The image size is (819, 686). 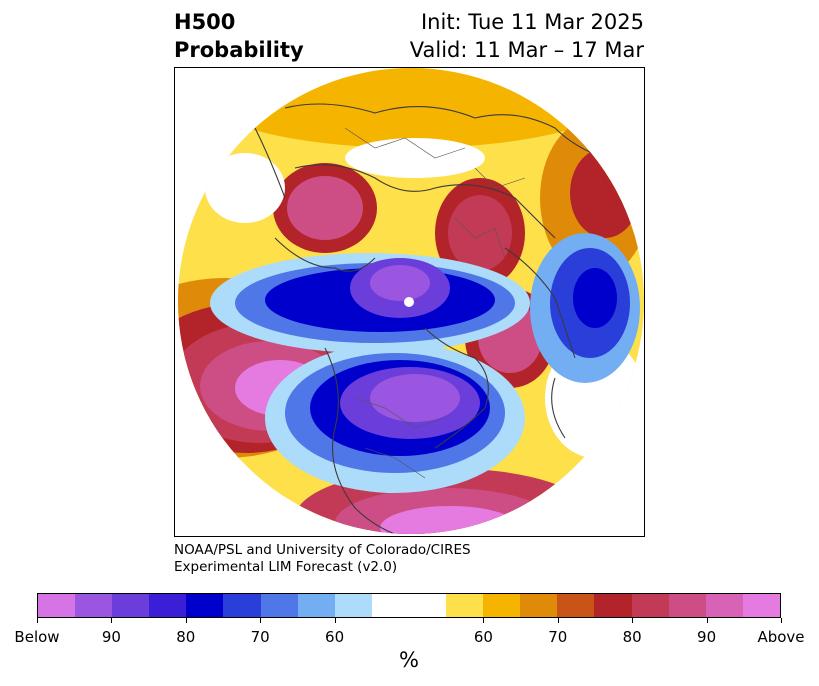 What do you see at coordinates (526, 50) in the screenshot?
I see `valid-range: Valid: 11 Mar – 17 Mar` at bounding box center [526, 50].